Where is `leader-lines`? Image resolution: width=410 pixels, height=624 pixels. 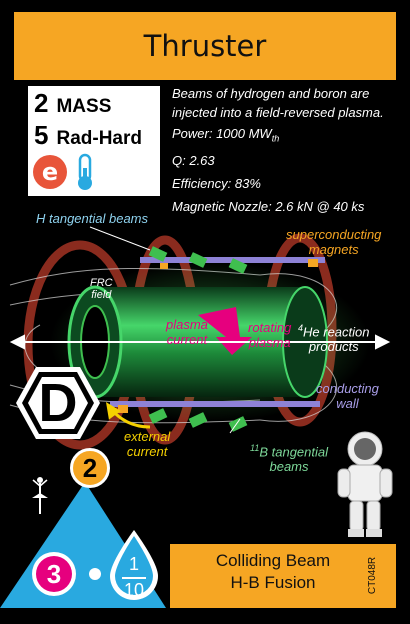 leader-lines is located at coordinates (165, 330).